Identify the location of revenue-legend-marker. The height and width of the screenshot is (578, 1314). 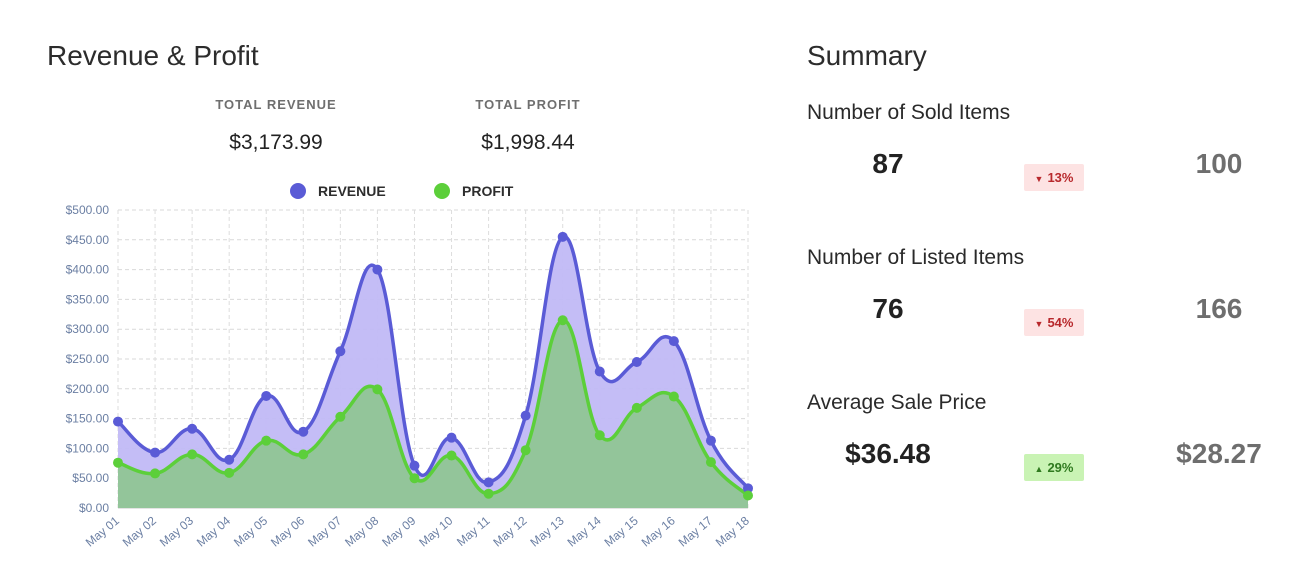
(298, 191).